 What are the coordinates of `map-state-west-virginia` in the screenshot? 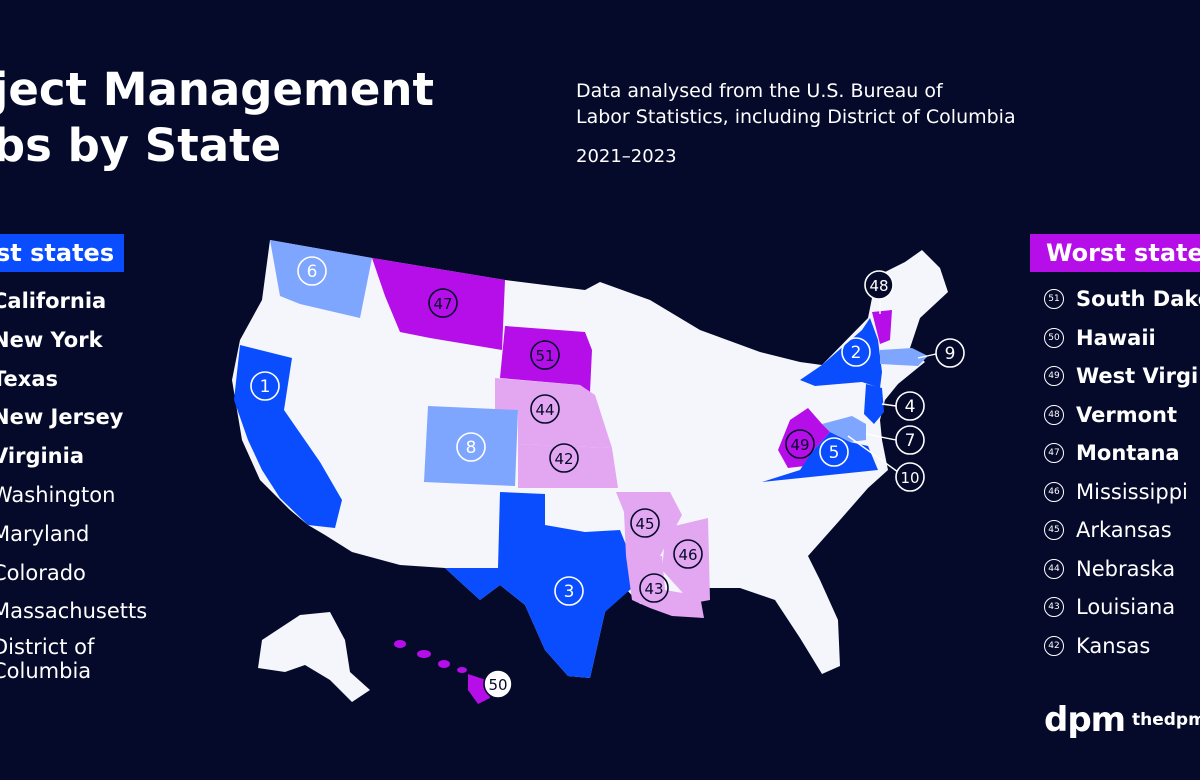 It's located at (804, 438).